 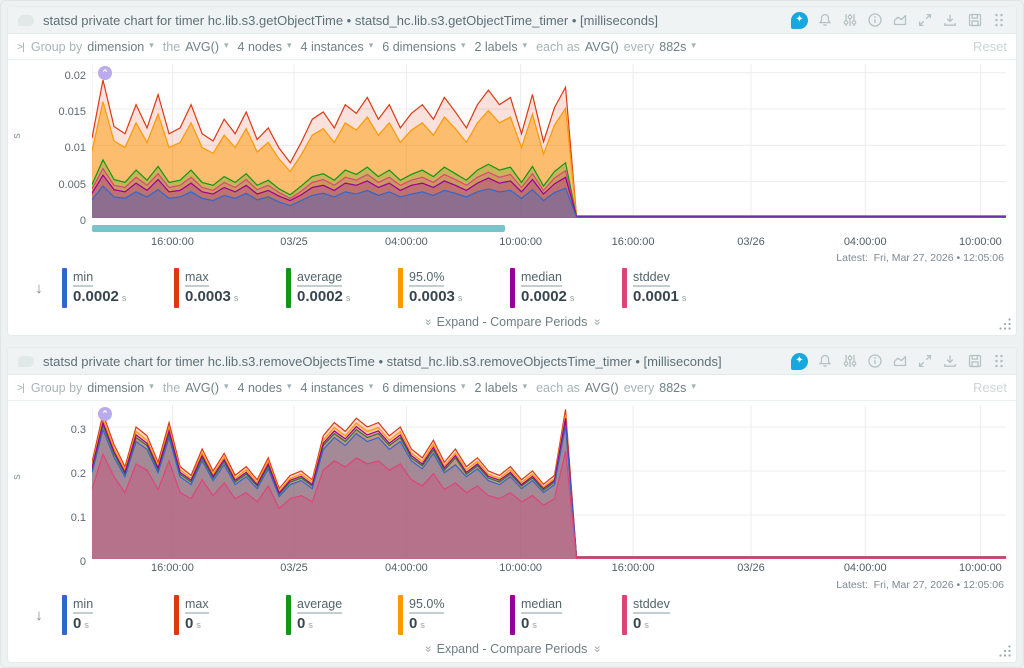 What do you see at coordinates (521, 242) in the screenshot?
I see `x-tick-label: 10:00:00` at bounding box center [521, 242].